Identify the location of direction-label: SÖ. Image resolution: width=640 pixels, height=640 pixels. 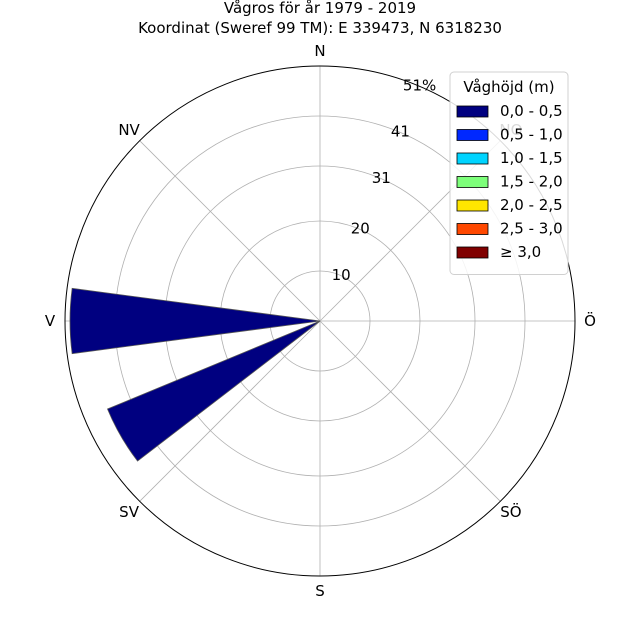
(510, 511).